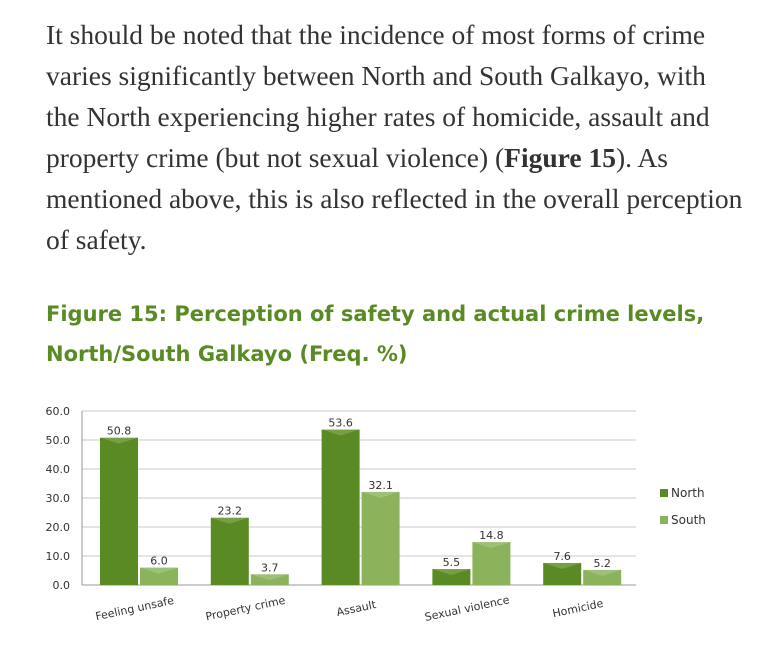 Image resolution: width=760 pixels, height=647 pixels. What do you see at coordinates (58, 556) in the screenshot?
I see `y-tick-label: 10.0` at bounding box center [58, 556].